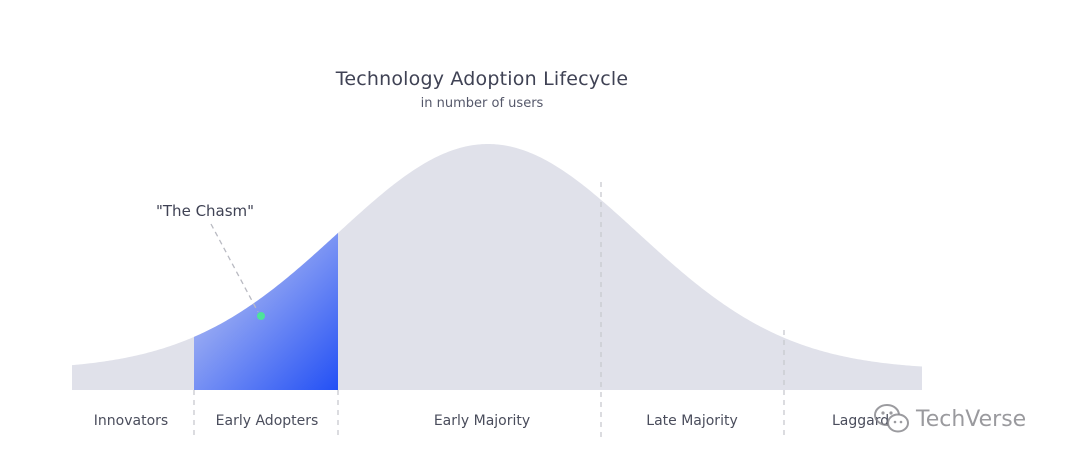 The width and height of the screenshot is (1080, 464). What do you see at coordinates (267, 421) in the screenshot?
I see `segment-label-early-adopters: Early Adopters` at bounding box center [267, 421].